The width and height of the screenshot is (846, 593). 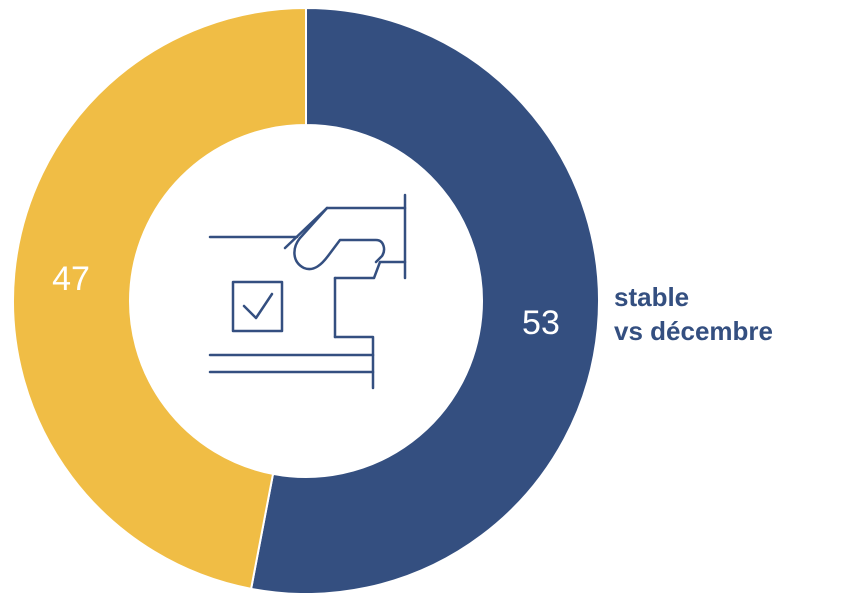 I want to click on annotation-line-1: stable, so click(x=652, y=297).